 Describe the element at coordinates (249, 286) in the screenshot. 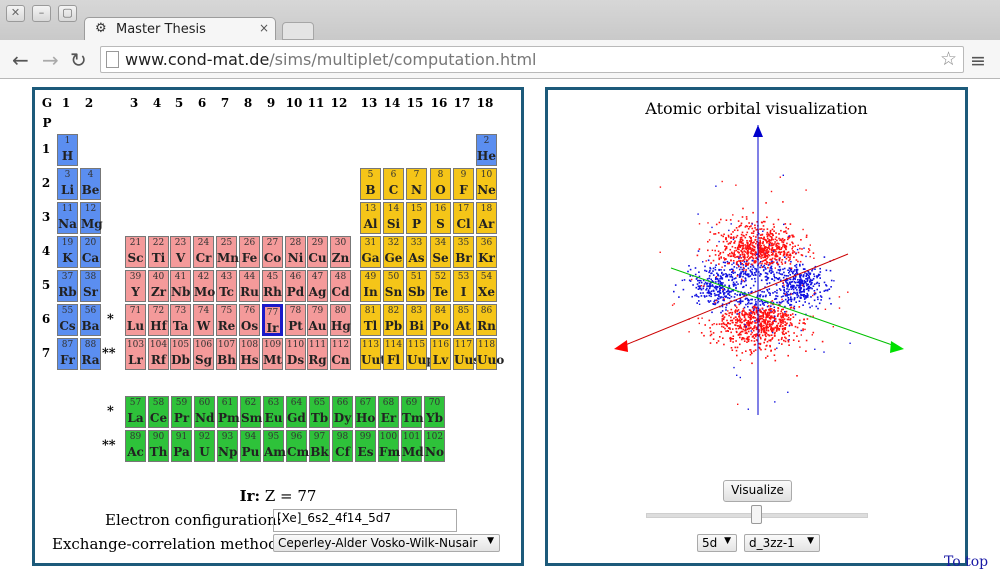

I see `element-cell-ru: 44 Ru` at that location.